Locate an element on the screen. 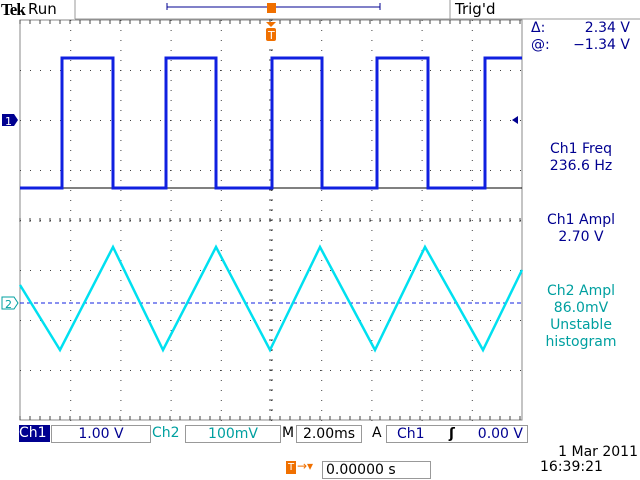  trigger-arrow-icon is located at coordinates (271, 24).